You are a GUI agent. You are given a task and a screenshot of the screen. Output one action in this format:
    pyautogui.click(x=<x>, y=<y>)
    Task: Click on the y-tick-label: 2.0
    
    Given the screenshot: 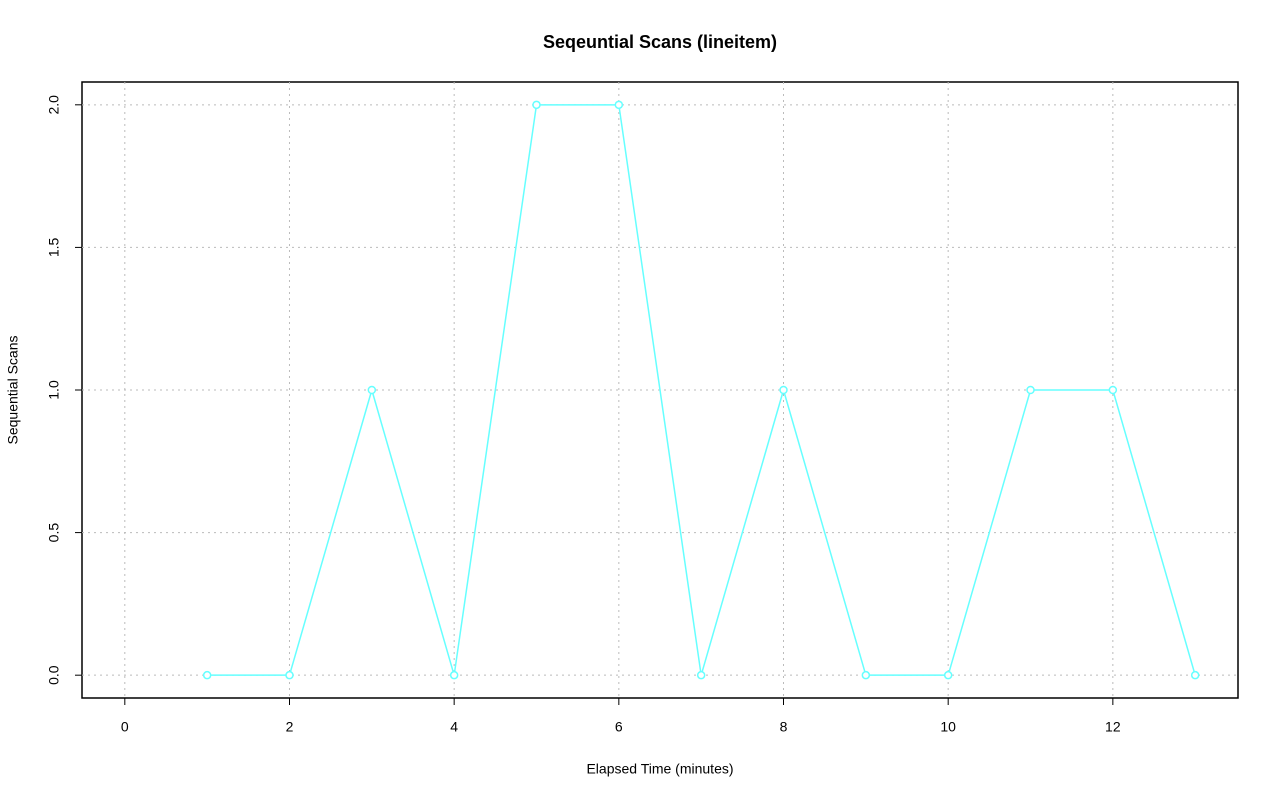 What is the action you would take?
    pyautogui.click(x=54, y=105)
    